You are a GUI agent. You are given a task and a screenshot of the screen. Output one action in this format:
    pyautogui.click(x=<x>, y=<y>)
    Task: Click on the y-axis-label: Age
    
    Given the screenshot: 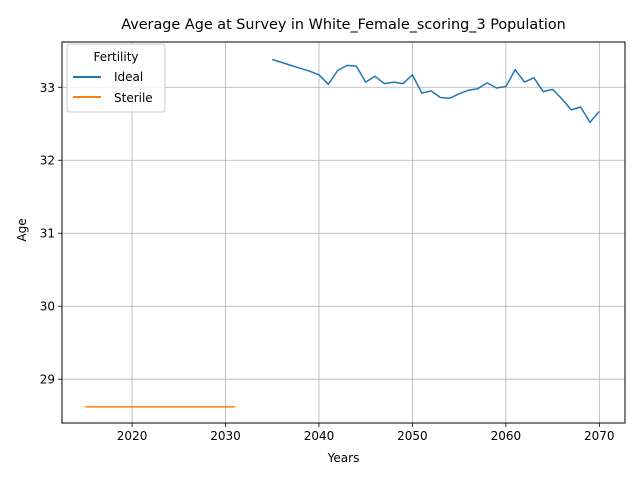 What is the action you would take?
    pyautogui.click(x=22, y=229)
    